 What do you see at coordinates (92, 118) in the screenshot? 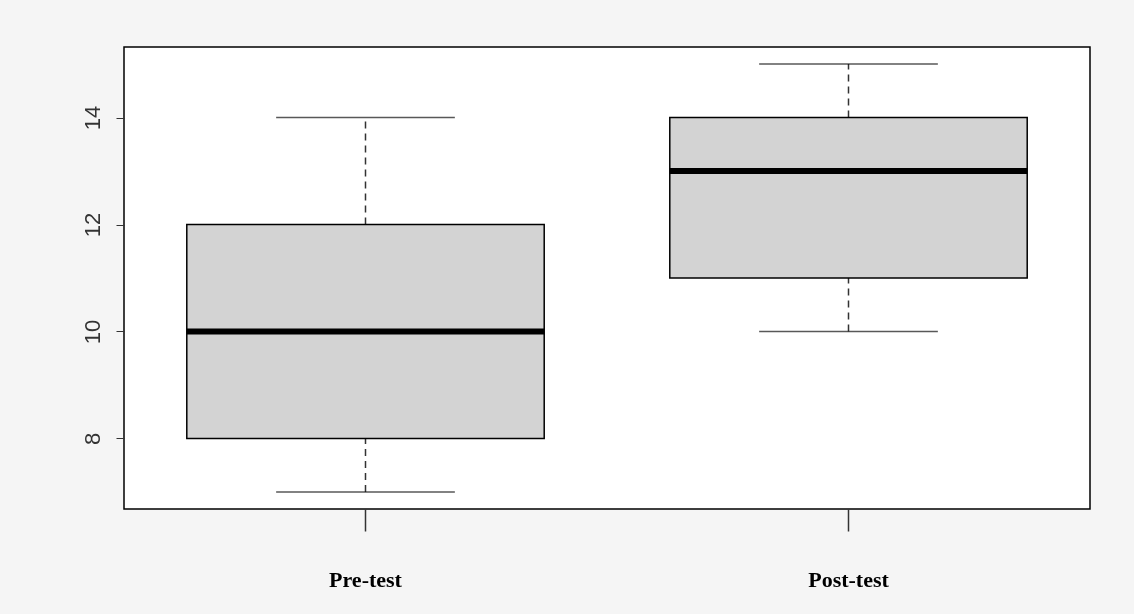
I see `y-tick-label: 14` at bounding box center [92, 118].